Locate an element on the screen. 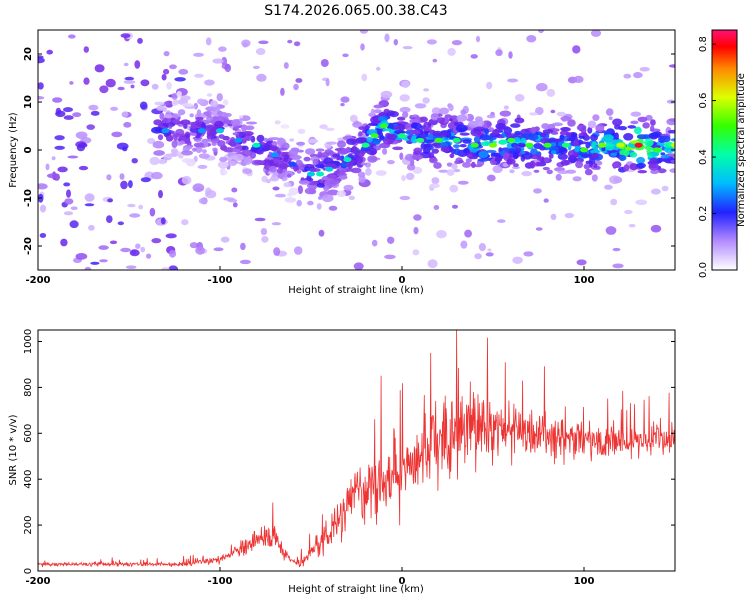 This screenshot has width=750, height=600. spectrogram-ridge is located at coordinates (418, 150).